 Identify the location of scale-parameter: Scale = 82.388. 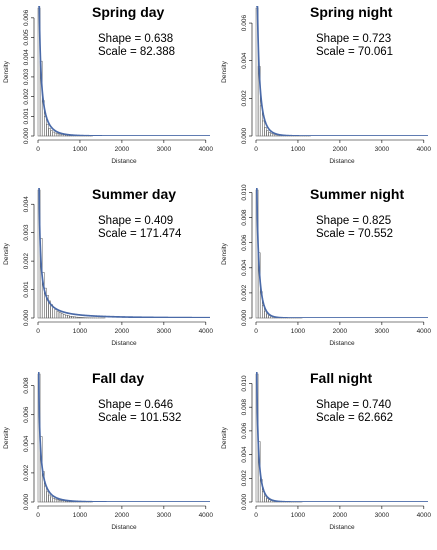
(136, 52).